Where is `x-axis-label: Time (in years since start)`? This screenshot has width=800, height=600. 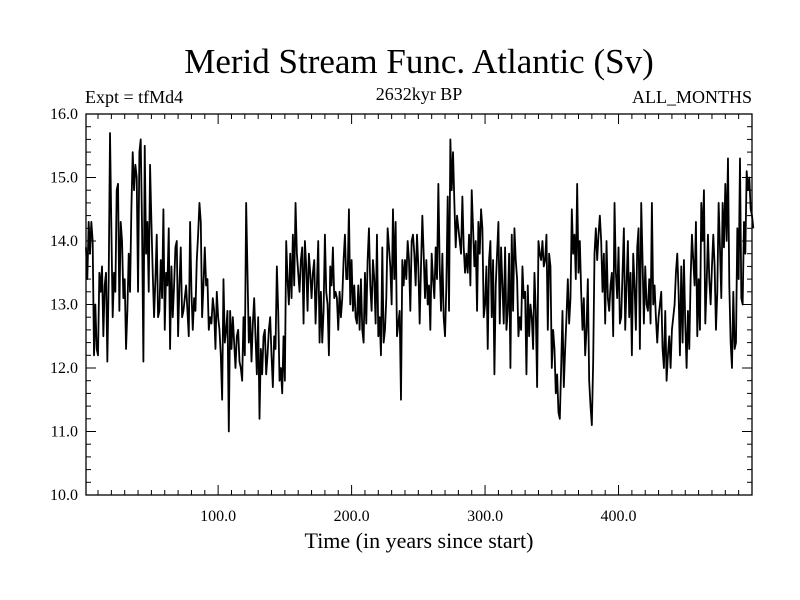
x-axis-label: Time (in years since start) is located at coordinates (419, 540).